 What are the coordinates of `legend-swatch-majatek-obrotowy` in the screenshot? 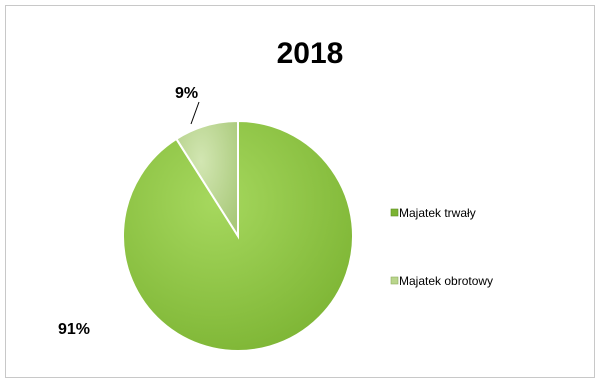 It's located at (394, 280).